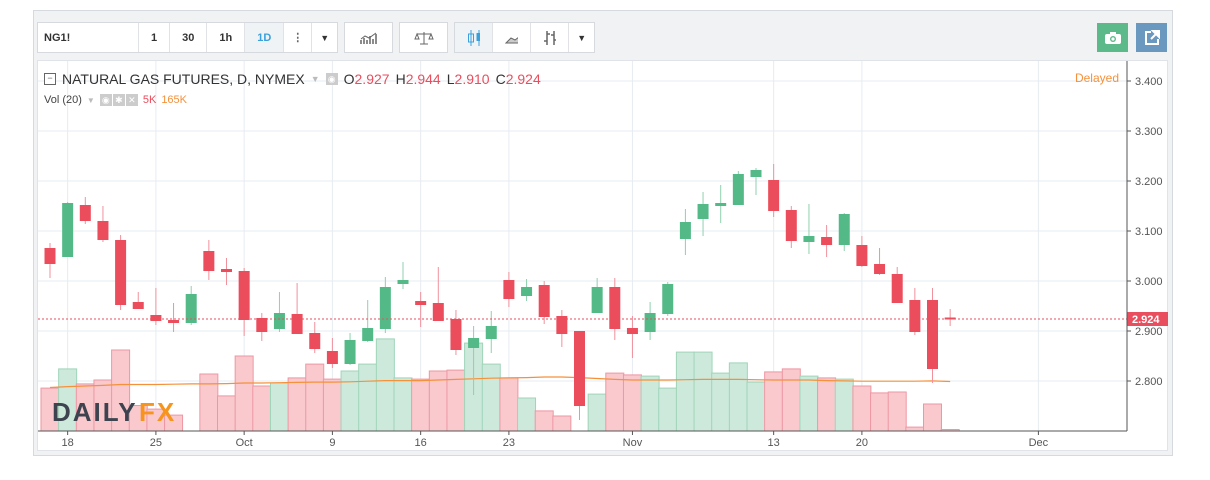 This screenshot has height=480, width=1210. Describe the element at coordinates (1096, 78) in the screenshot. I see `delayed-label: Delayed` at that location.